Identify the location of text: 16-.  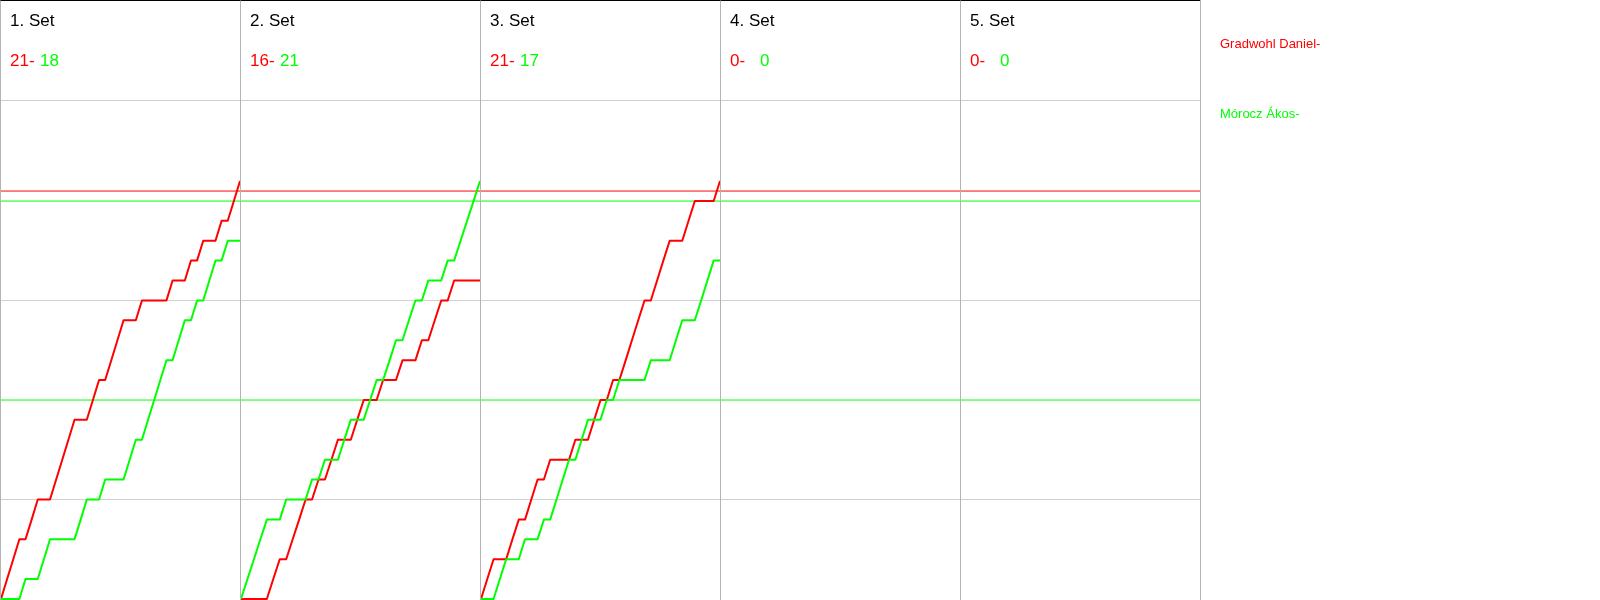
(263, 61).